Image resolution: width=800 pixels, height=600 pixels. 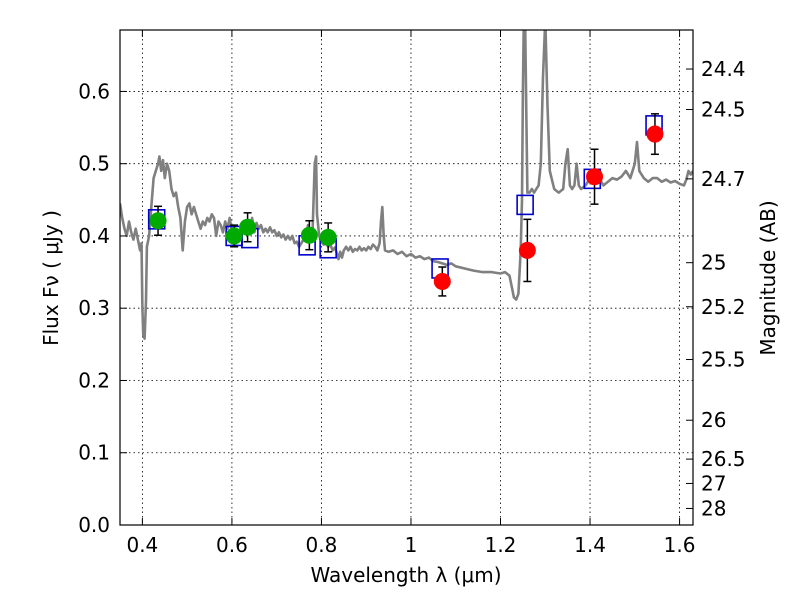 What do you see at coordinates (723, 69) in the screenshot?
I see `right-tick-label: 24.4` at bounding box center [723, 69].